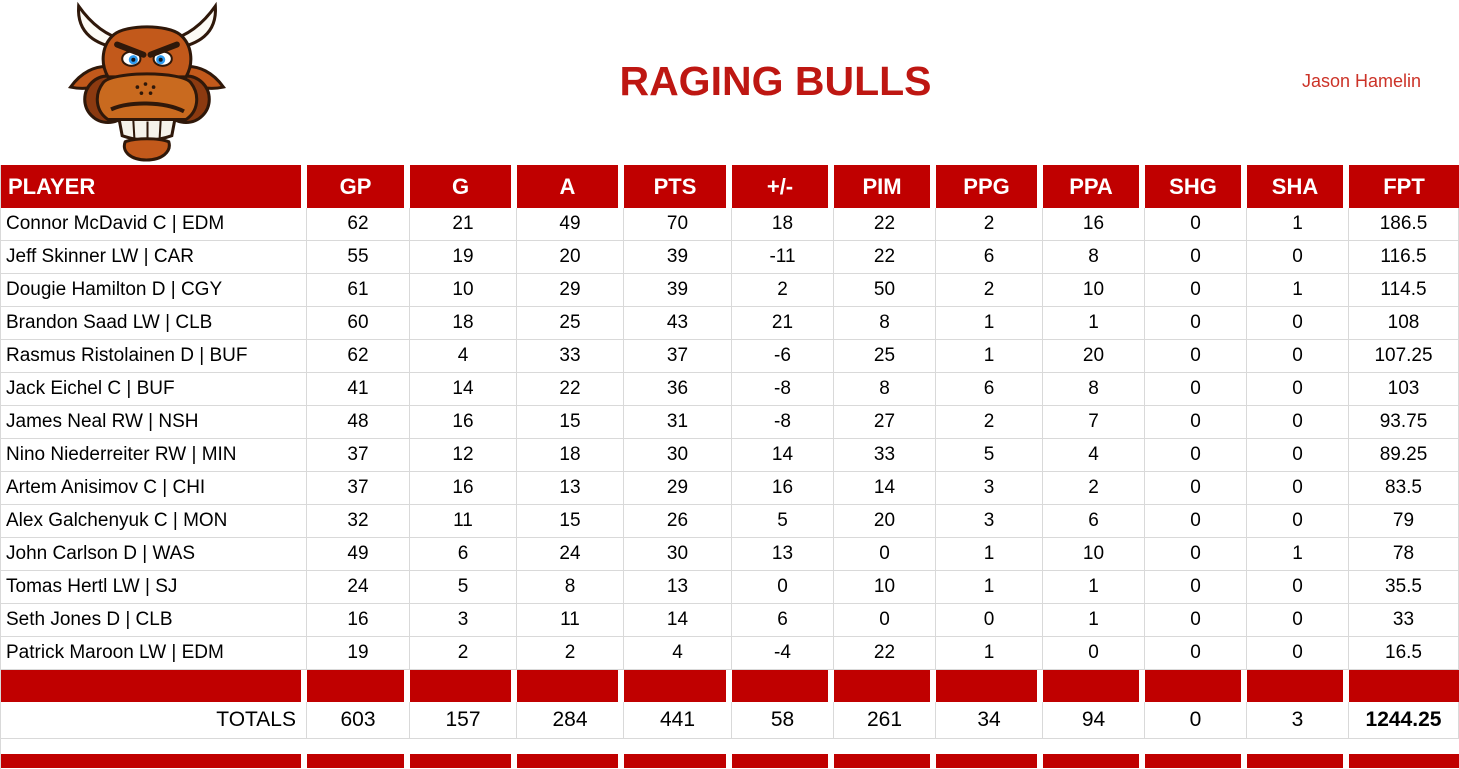 This screenshot has height=769, width=1459. I want to click on player-name-cell: Jeff Skinner LW | CAR, so click(153, 257).